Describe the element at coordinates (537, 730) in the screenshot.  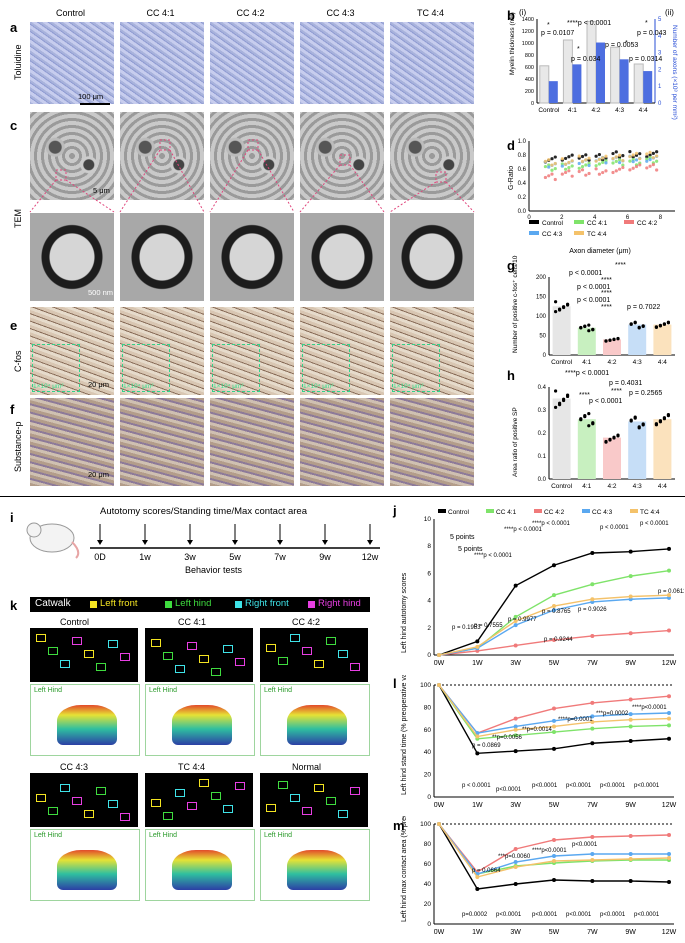
I see `stat-label: **p=0.0014` at that location.